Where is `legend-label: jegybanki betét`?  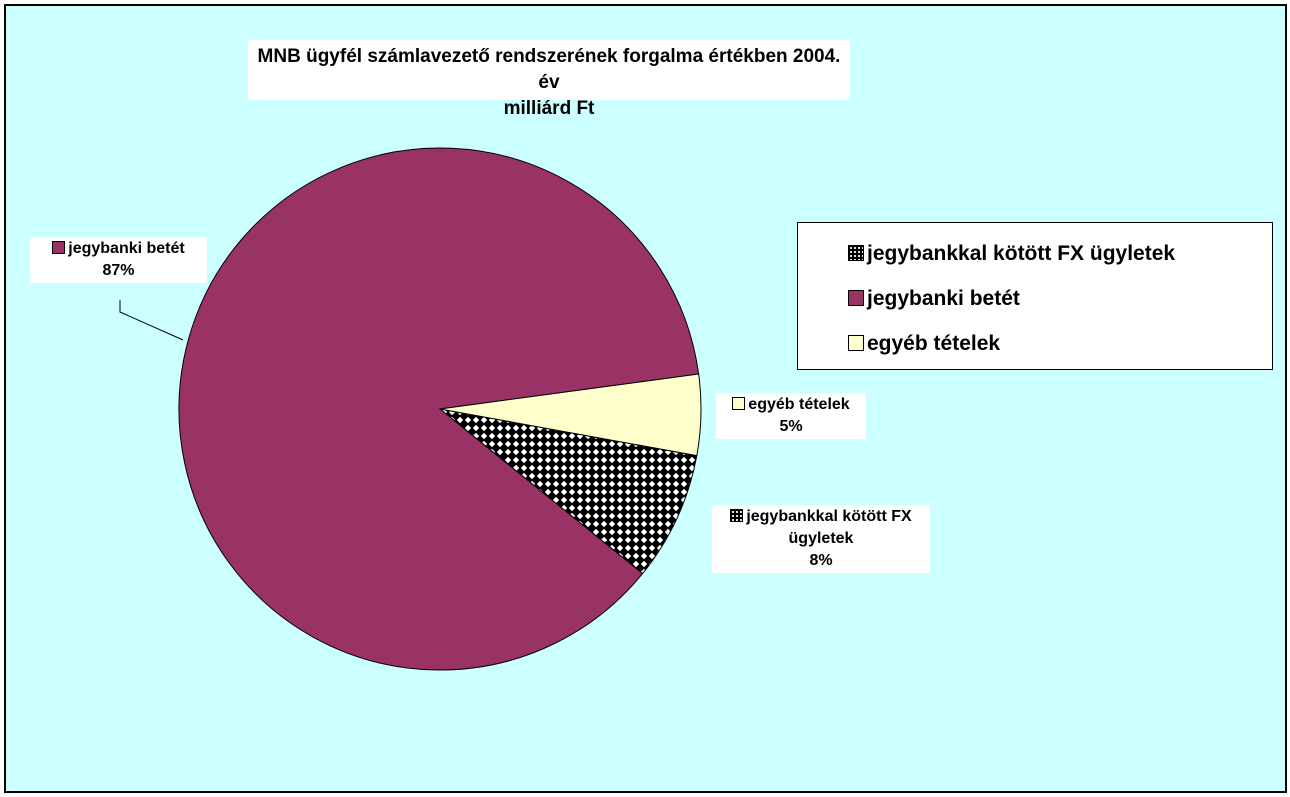
legend-label: jegybanki betét is located at coordinates (943, 298).